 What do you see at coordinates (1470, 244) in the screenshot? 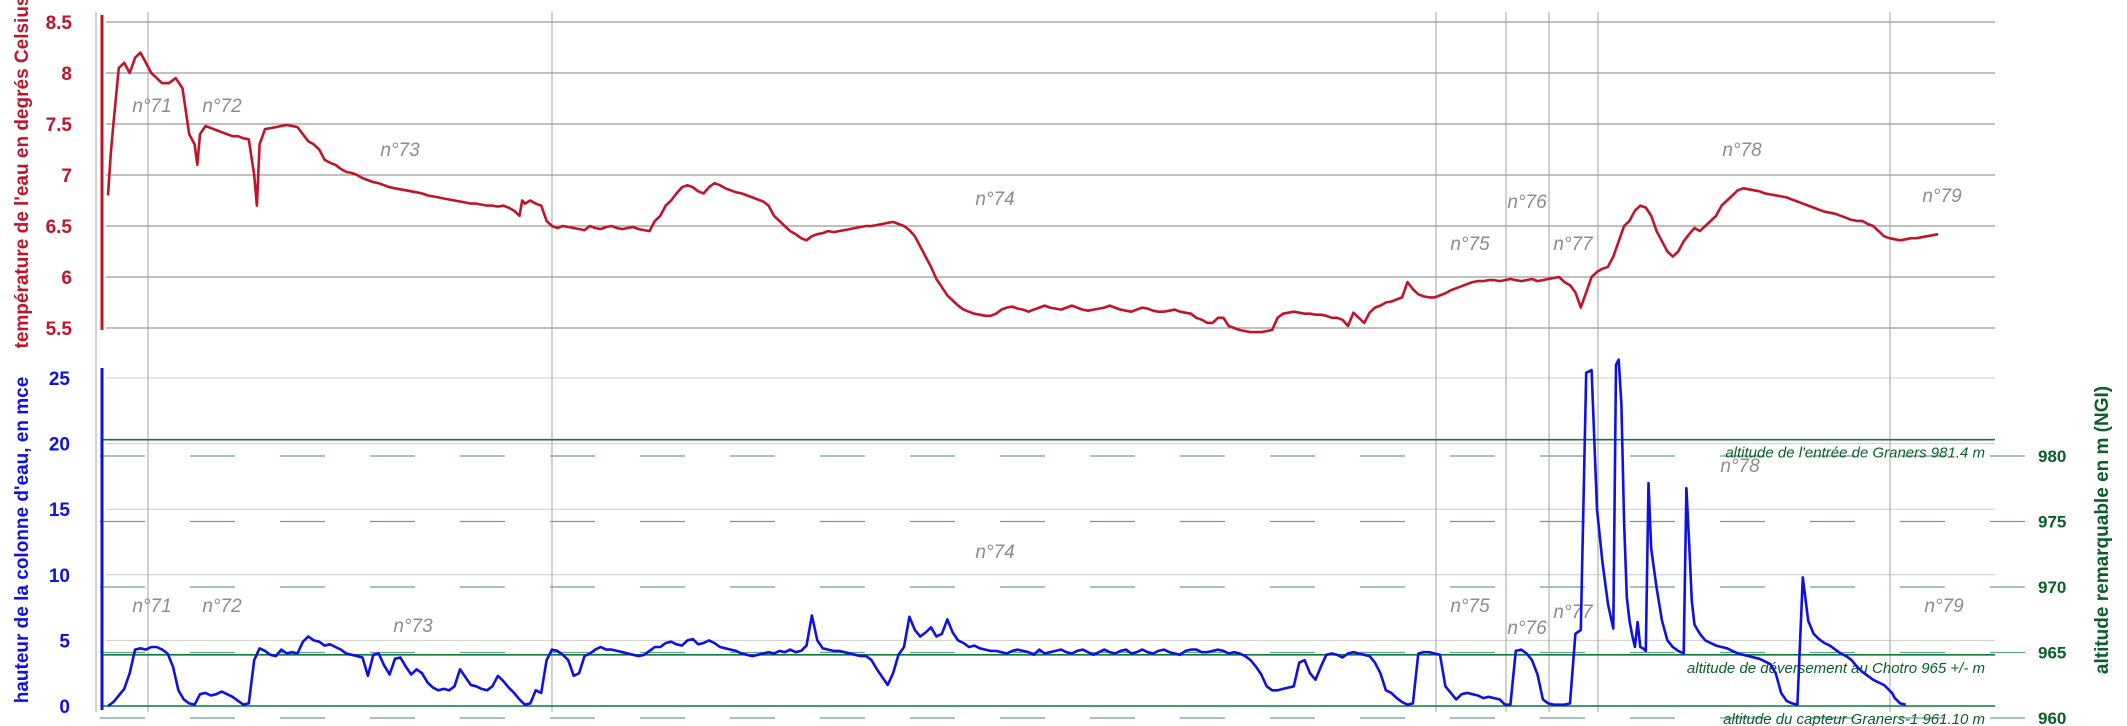
I see `top-segment-label: n°75` at bounding box center [1470, 244].